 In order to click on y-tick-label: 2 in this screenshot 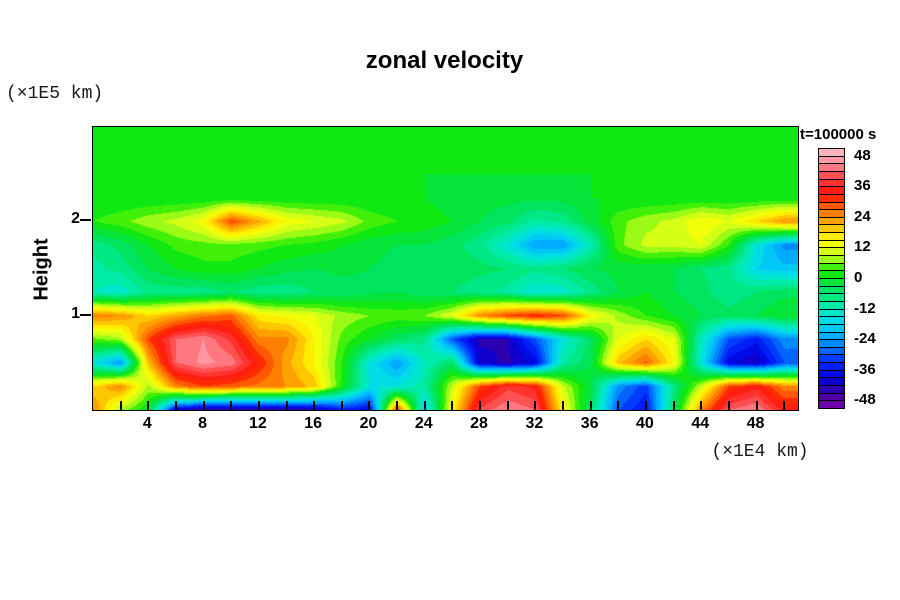, I will do `click(75, 219)`.